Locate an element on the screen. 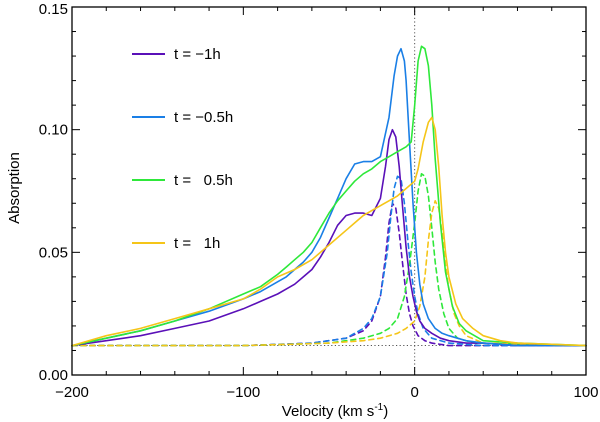 This screenshot has width=600, height=422. x-axis-title: Velocity (km s-1) is located at coordinates (335, 411).